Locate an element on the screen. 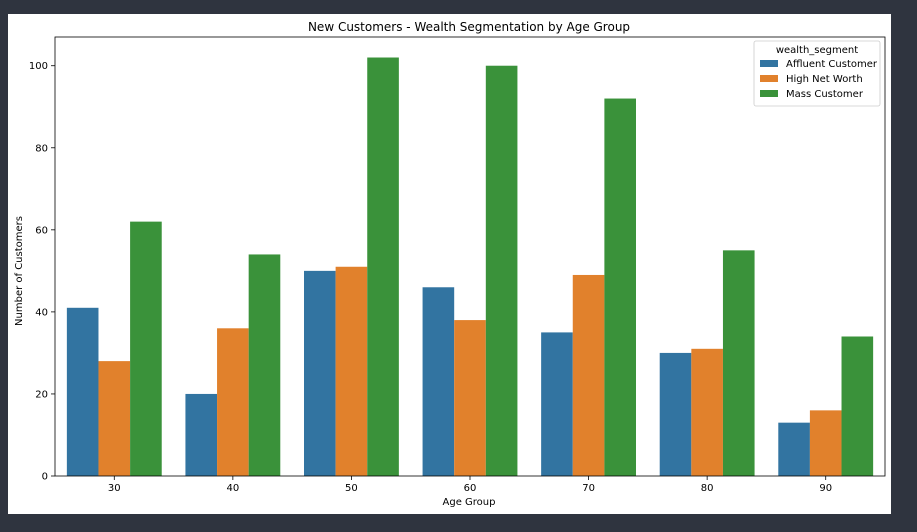 Image resolution: width=917 pixels, height=532 pixels. y-tick-label: 60 is located at coordinates (41, 230).